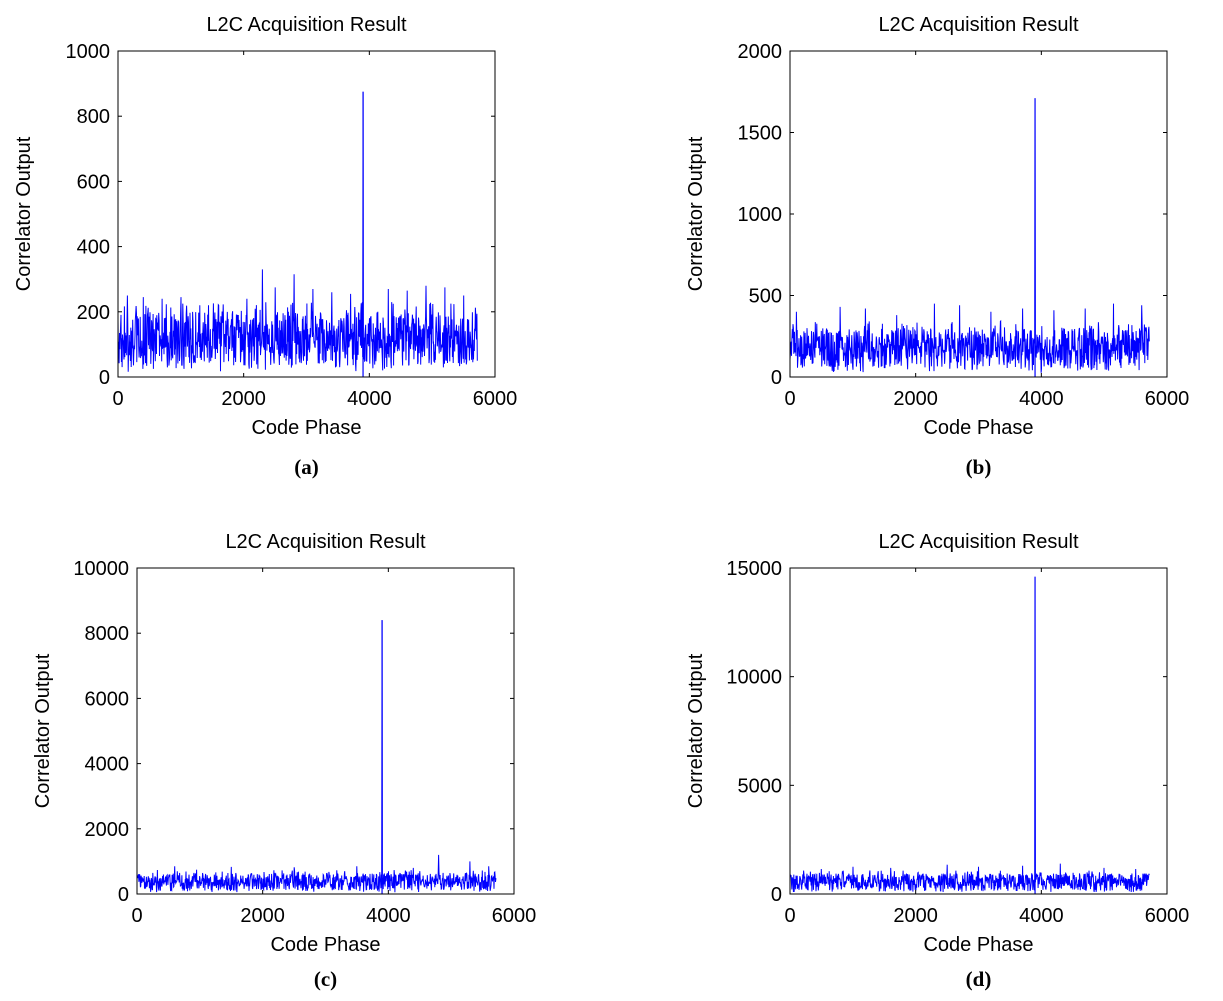 This screenshot has height=1001, width=1223. What do you see at coordinates (979, 467) in the screenshot?
I see `panel-caption: (b)` at bounding box center [979, 467].